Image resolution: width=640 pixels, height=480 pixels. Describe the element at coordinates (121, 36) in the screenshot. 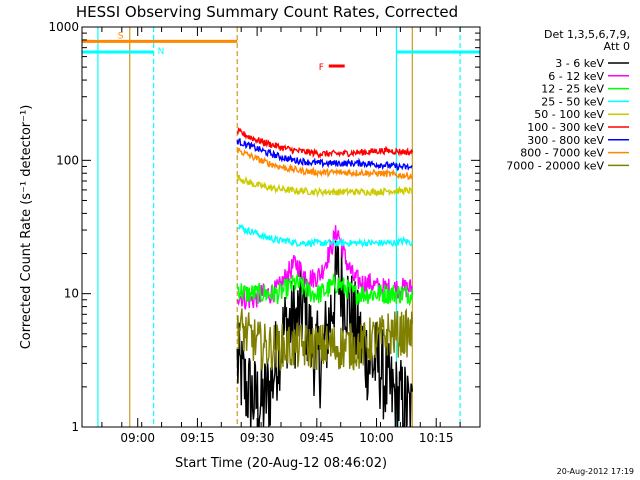

I see `flag-label-0: S` at that location.